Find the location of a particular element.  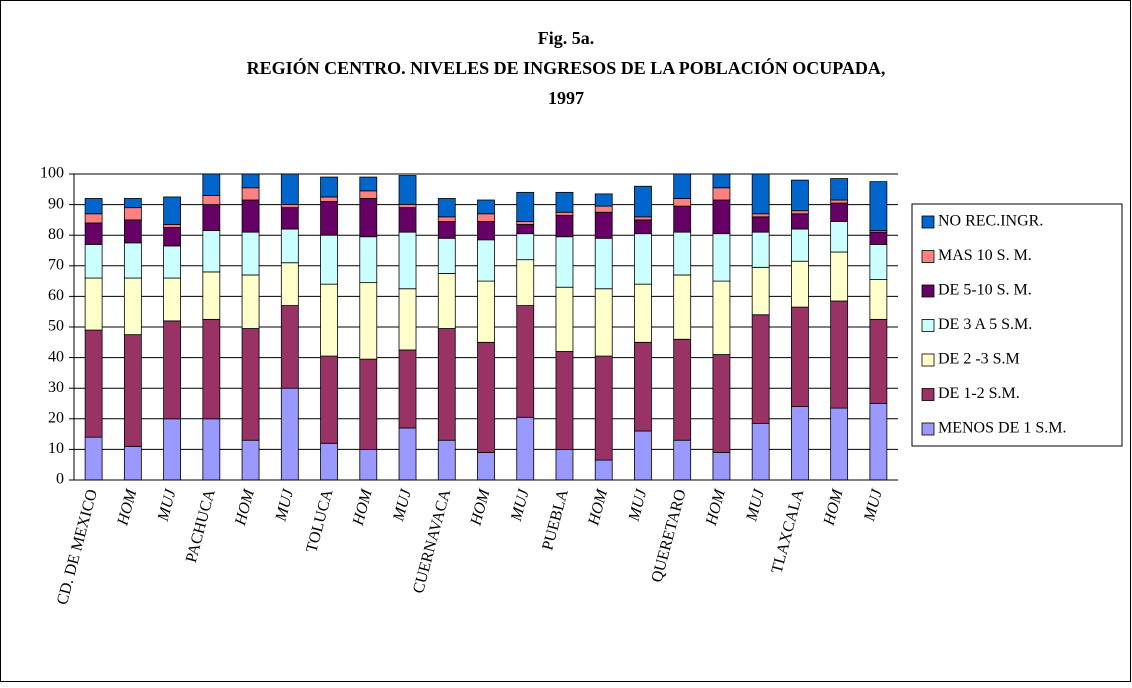

legend-label: DE 1-2 S.M. is located at coordinates (979, 393).